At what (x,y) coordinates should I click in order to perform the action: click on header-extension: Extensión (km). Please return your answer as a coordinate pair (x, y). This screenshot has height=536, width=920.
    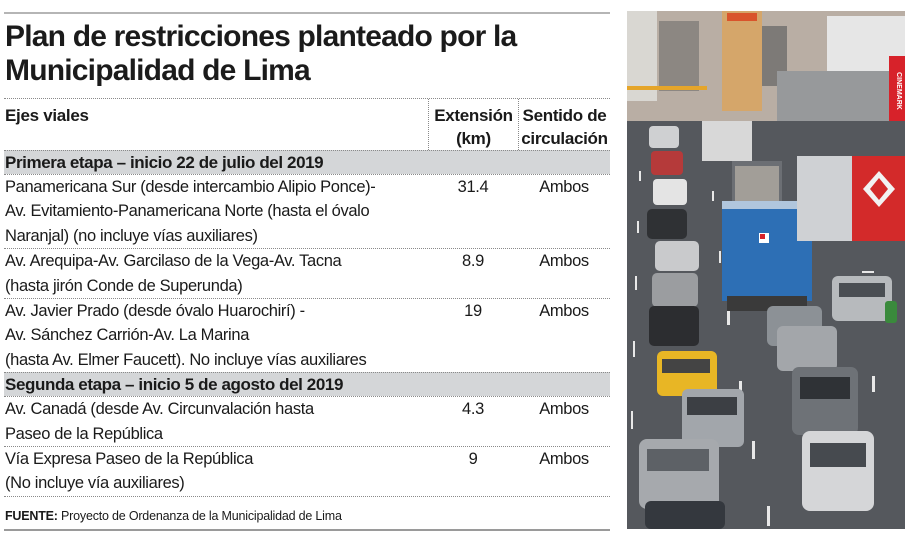
    Looking at the image, I should click on (473, 124).